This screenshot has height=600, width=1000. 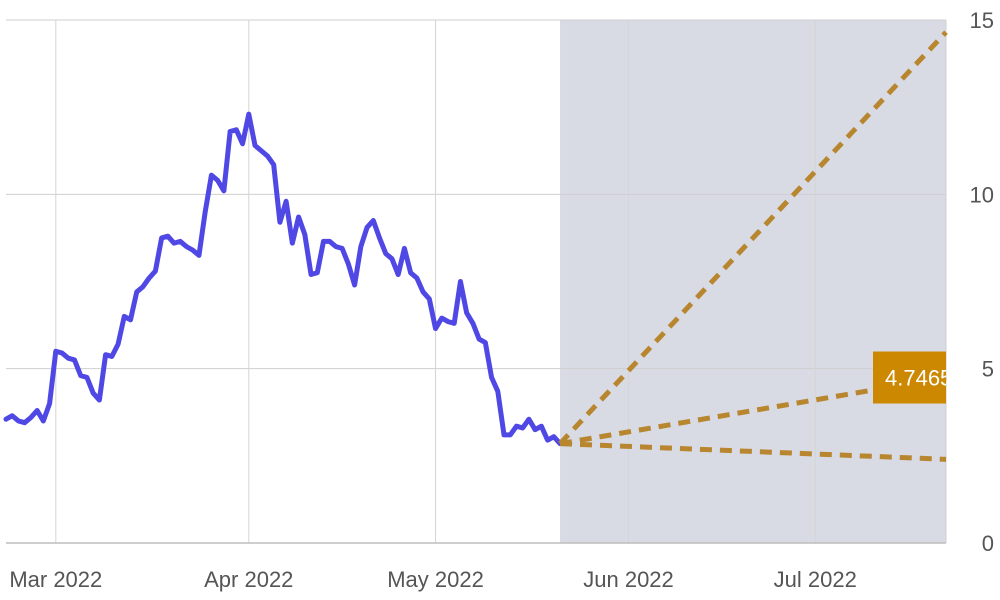 I want to click on y-tick-label-5: 5, so click(x=988, y=369).